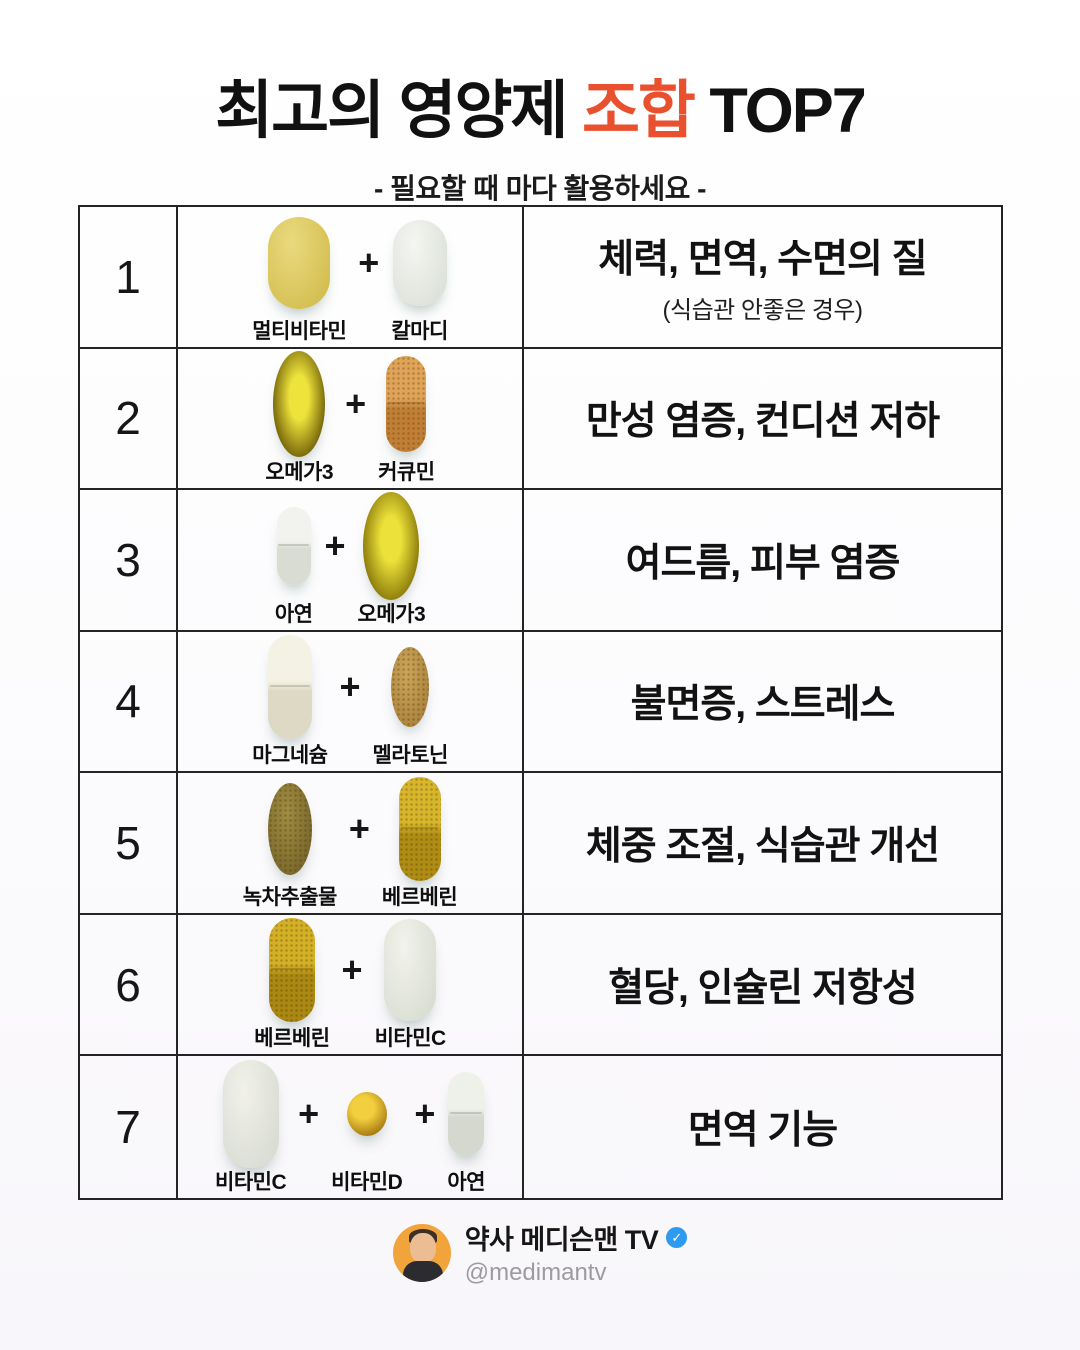 Image resolution: width=1080 pixels, height=1350 pixels. I want to click on pill-round-image, so click(366, 1113).